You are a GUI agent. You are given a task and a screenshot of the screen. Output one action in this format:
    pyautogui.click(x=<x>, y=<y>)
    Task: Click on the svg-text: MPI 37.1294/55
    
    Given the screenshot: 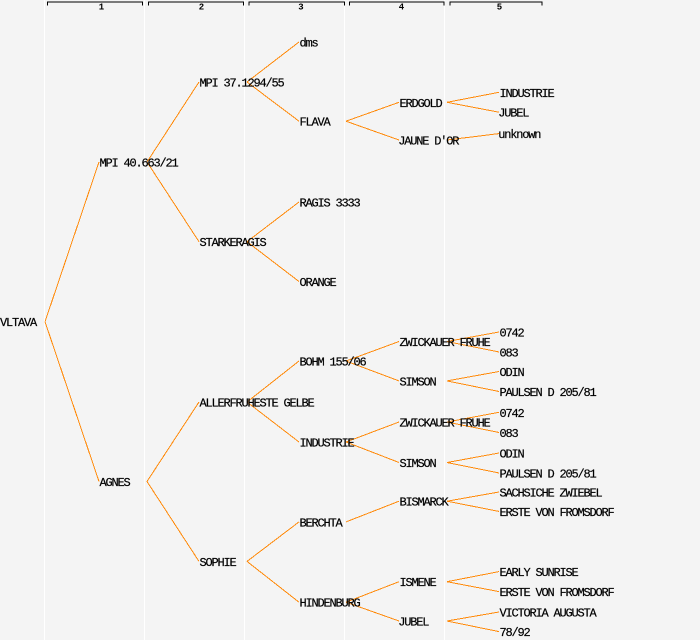 What is the action you would take?
    pyautogui.click(x=242, y=84)
    